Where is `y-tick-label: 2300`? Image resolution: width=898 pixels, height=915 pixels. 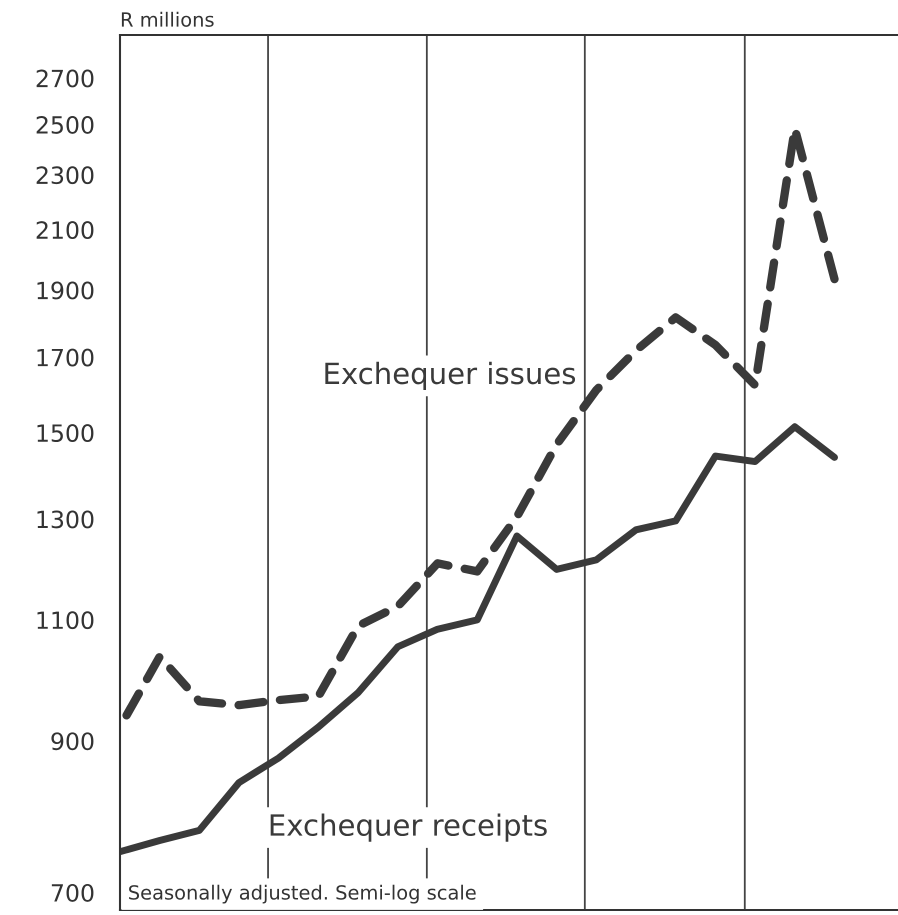
y-tick-label: 2300 is located at coordinates (65, 175).